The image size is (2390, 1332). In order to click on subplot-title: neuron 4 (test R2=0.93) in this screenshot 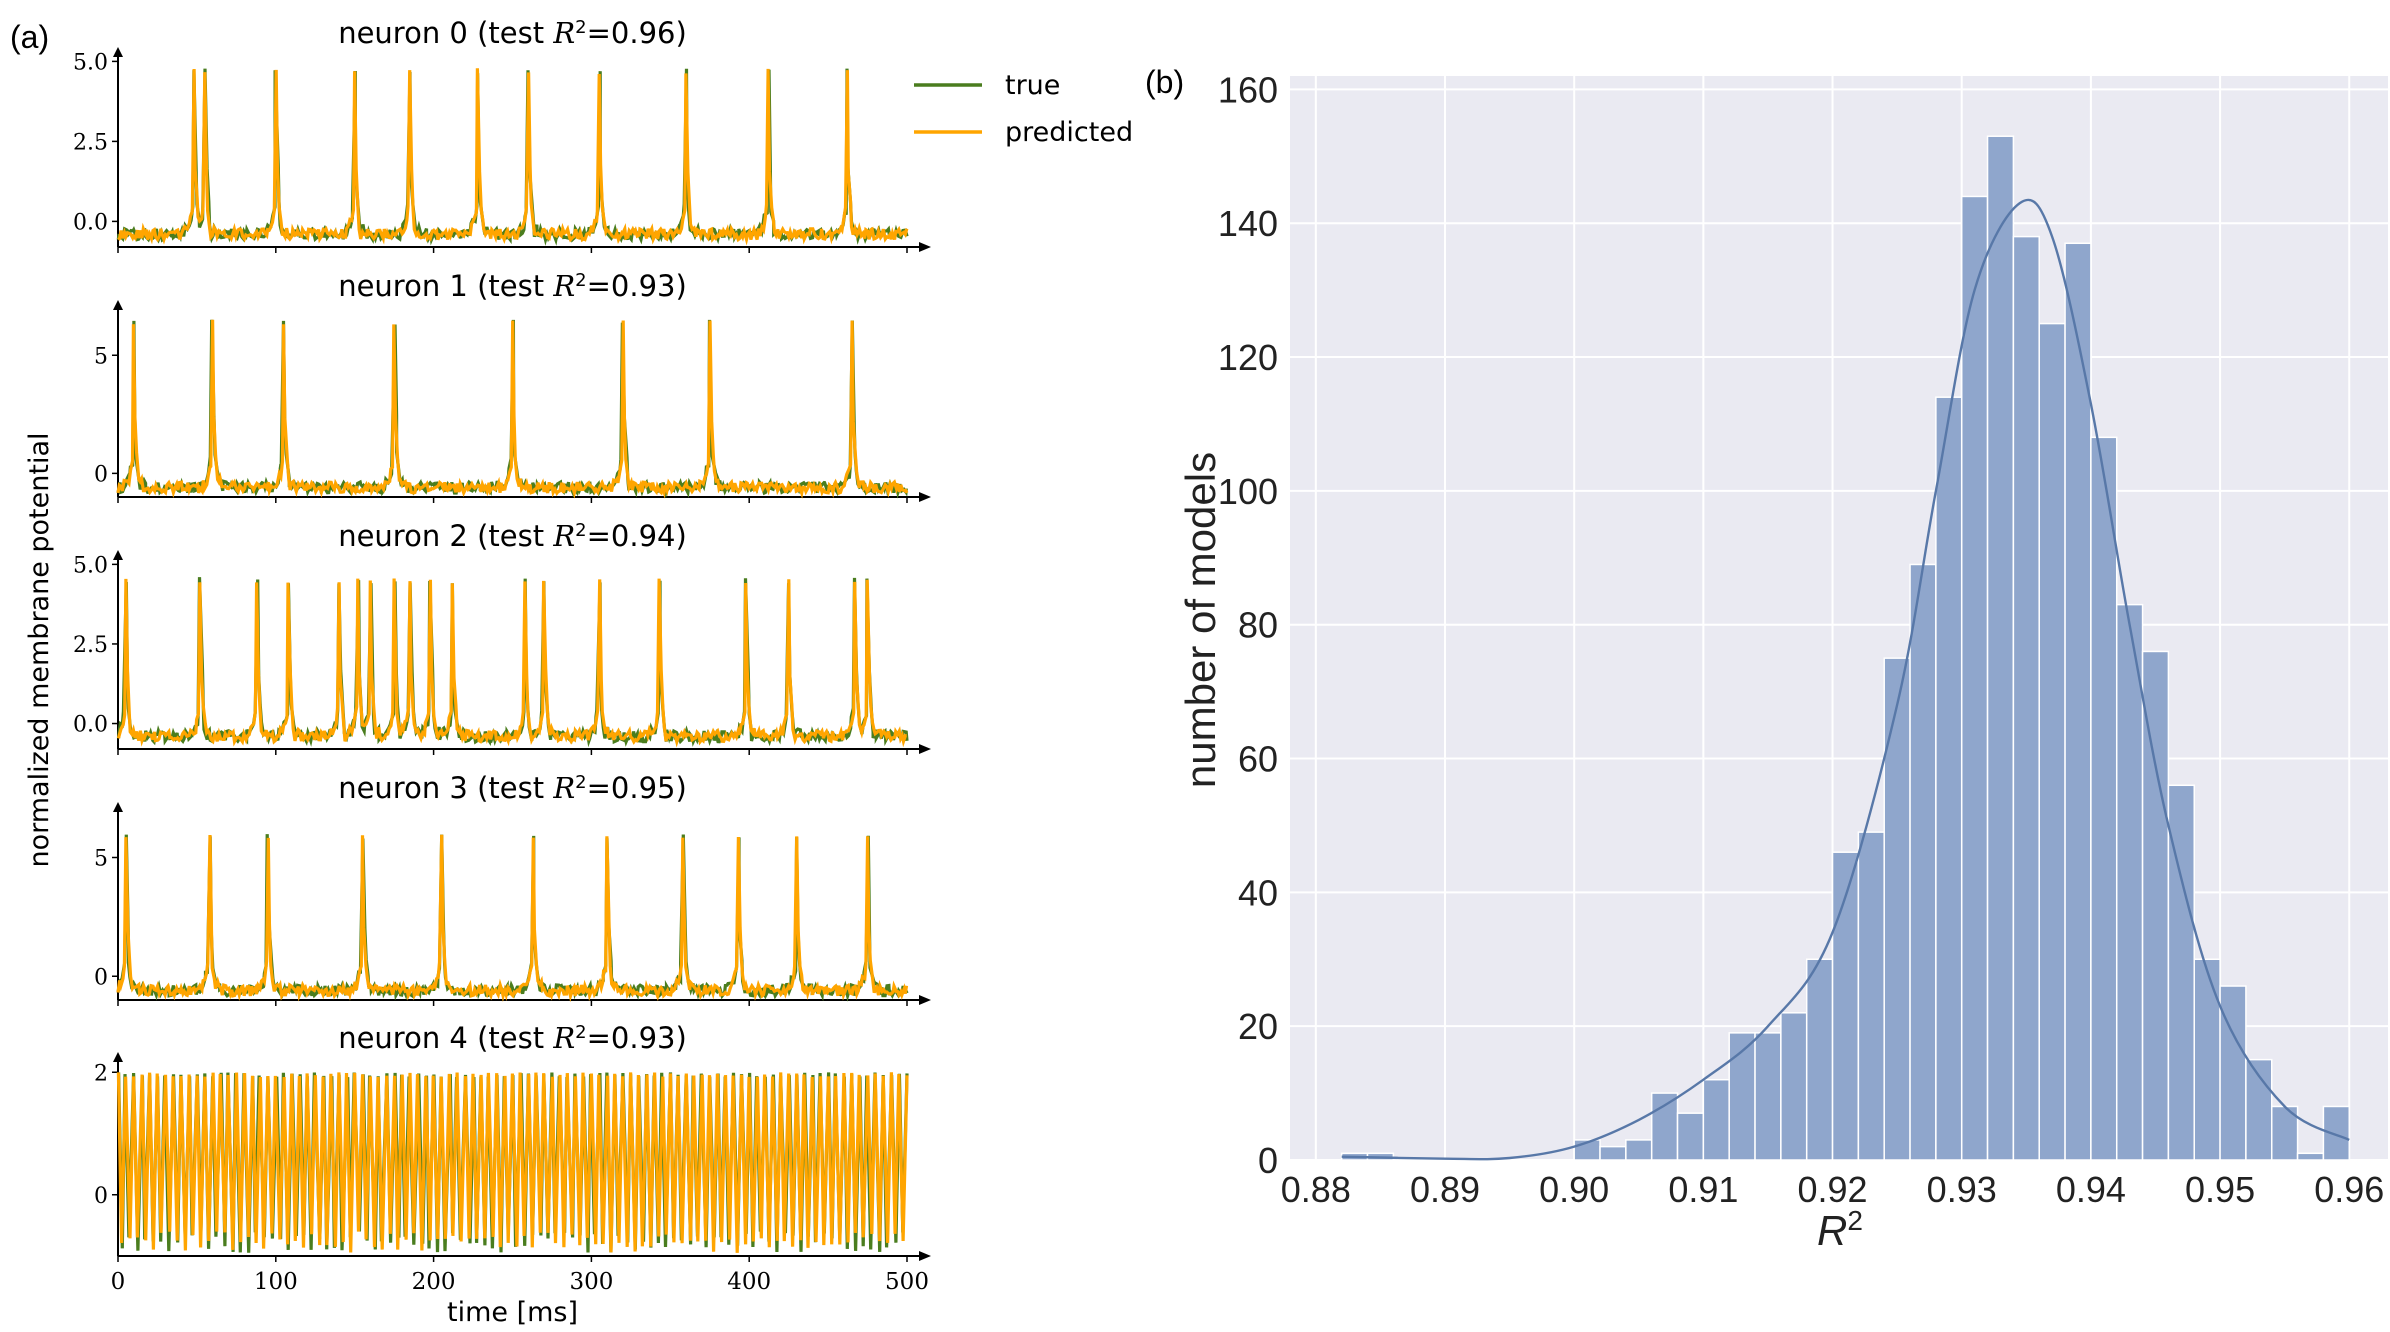, I will do `click(512, 1038)`.